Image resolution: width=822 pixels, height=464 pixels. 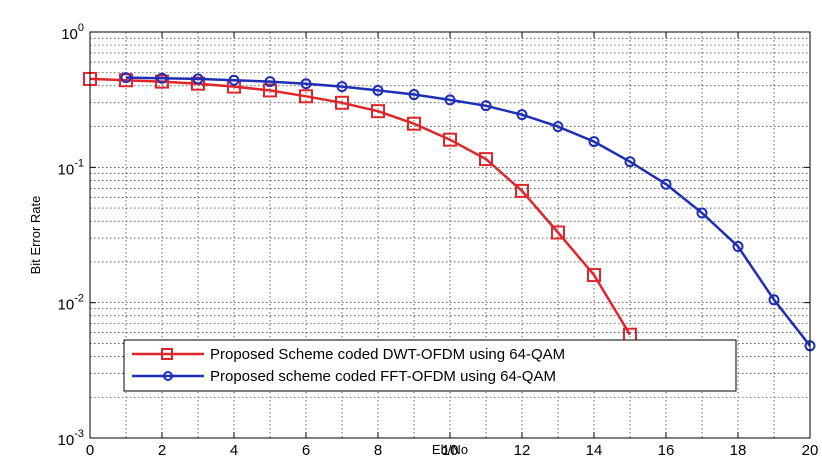 I want to click on x-tick-label: 10, so click(x=450, y=450).